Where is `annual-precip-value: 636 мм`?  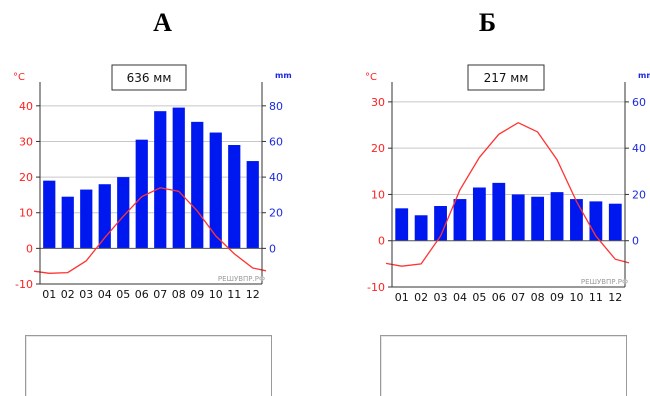 annual-precip-value: 636 мм is located at coordinates (149, 78).